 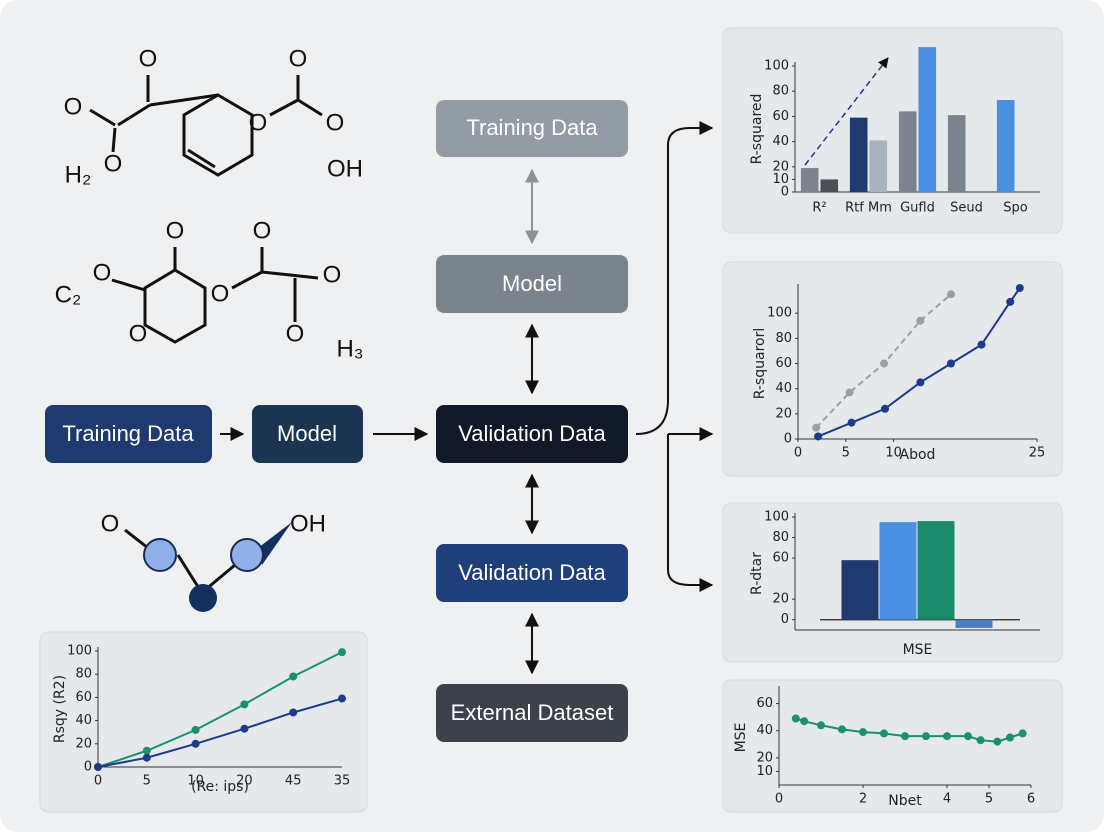 What do you see at coordinates (349, 348) in the screenshot?
I see `atom-label: H₃` at bounding box center [349, 348].